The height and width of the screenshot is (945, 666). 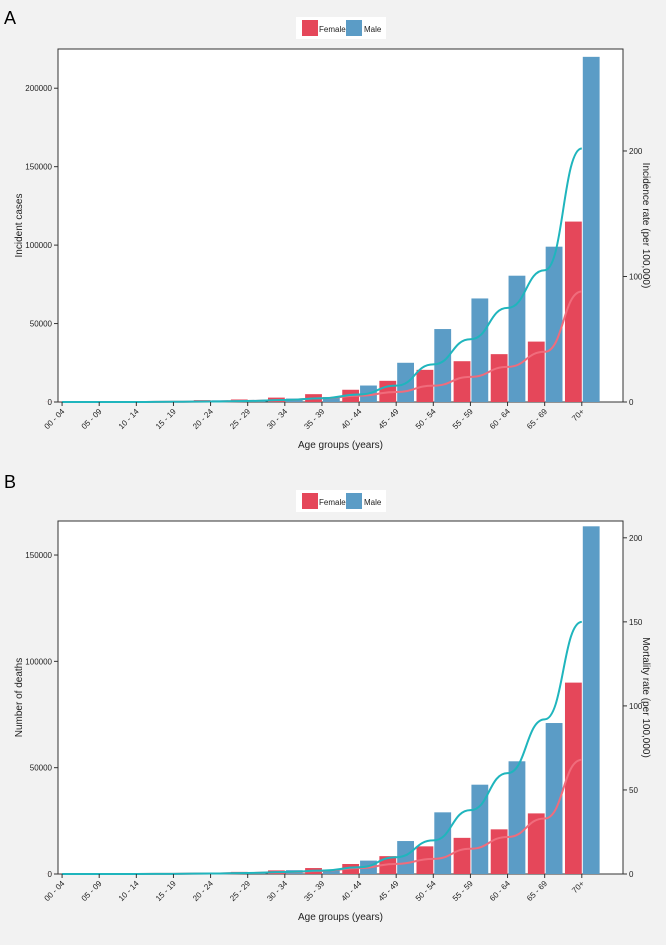 What do you see at coordinates (636, 706) in the screenshot?
I see `y2-tick-label-2: 100` at bounding box center [636, 706].